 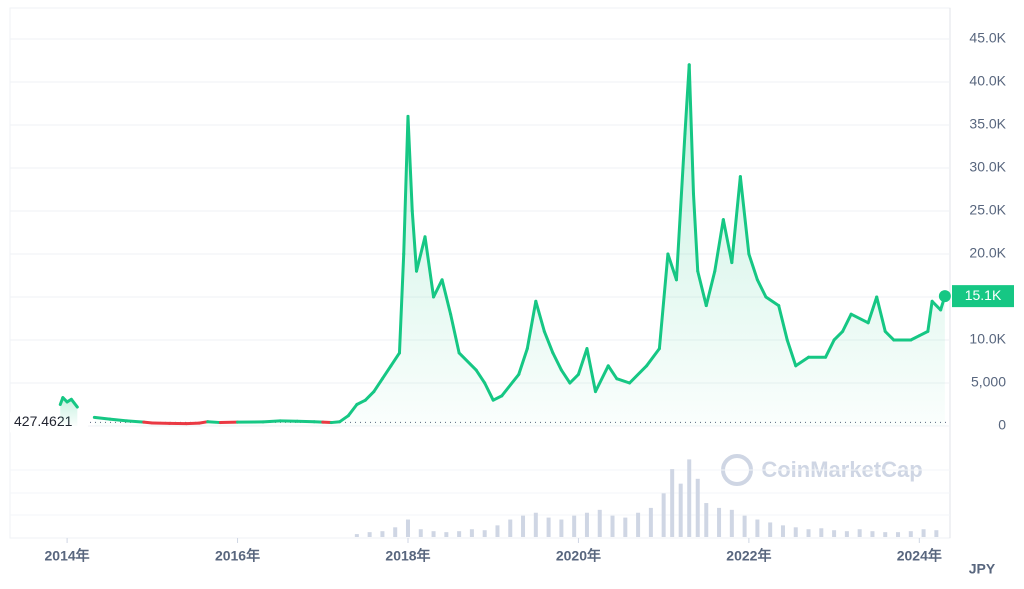 I want to click on x-tick-label: 2016年, so click(x=237, y=556).